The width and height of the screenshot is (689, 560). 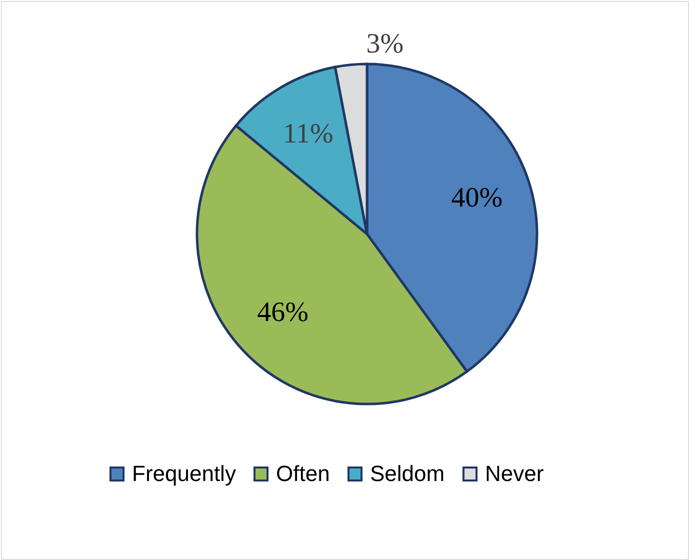 I want to click on data-label: 40%, so click(x=477, y=198).